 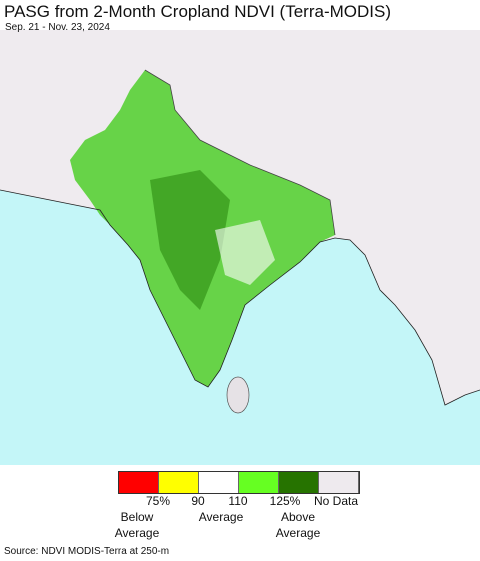 What do you see at coordinates (57, 27) in the screenshot?
I see `subtitle: Sep. 21 - Nov. 23, 2024` at bounding box center [57, 27].